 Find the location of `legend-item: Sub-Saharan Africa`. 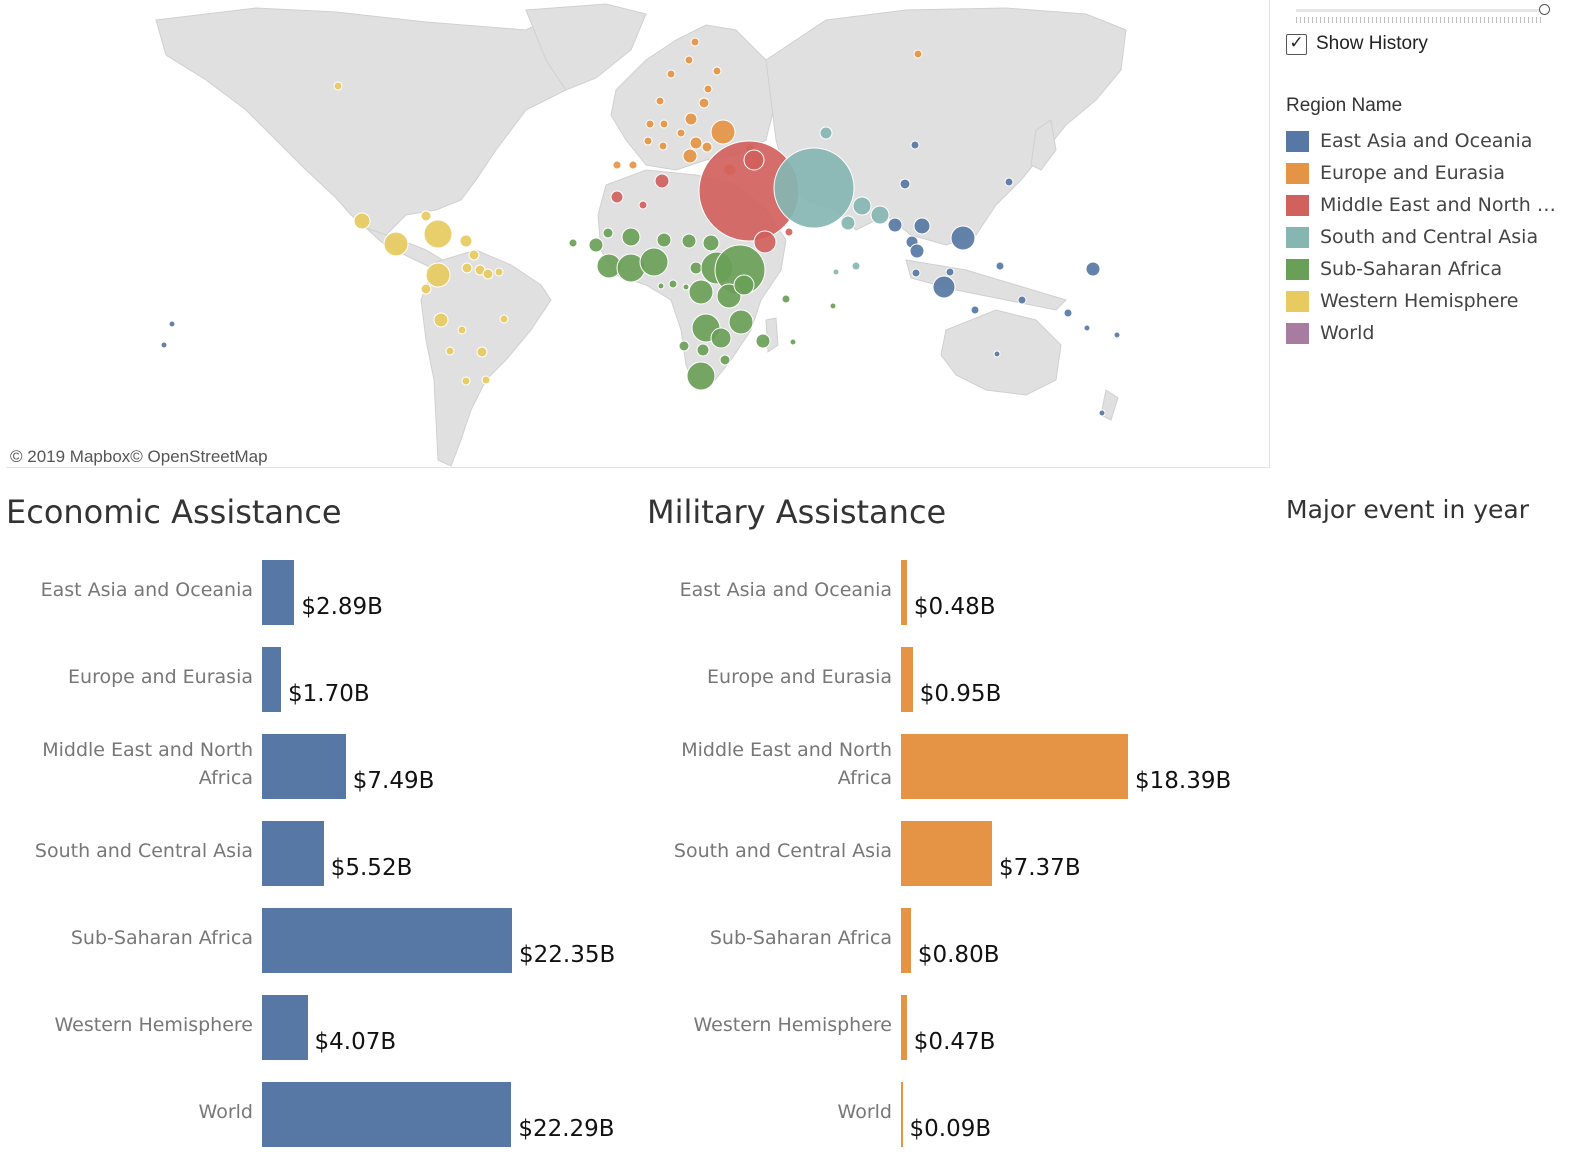

legend-item: Sub-Saharan Africa is located at coordinates (1421, 269).